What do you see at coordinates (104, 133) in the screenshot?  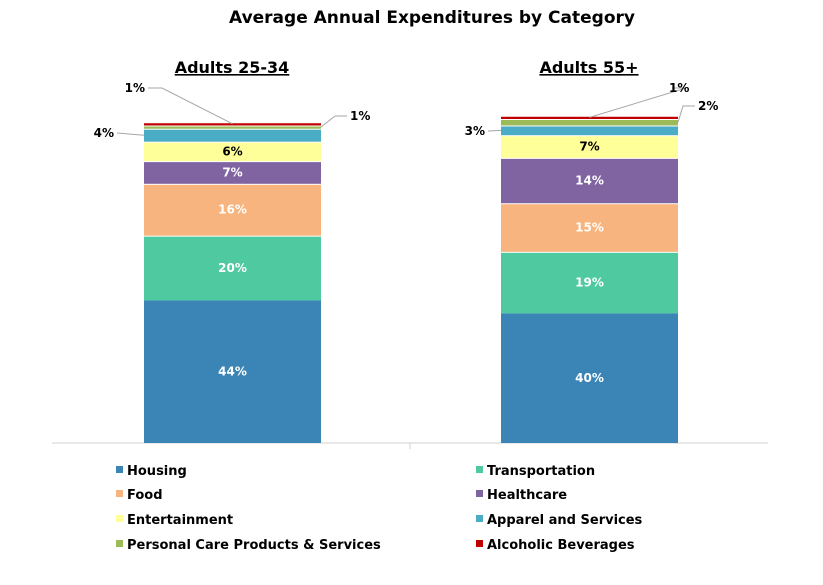 I see `data-label: 4%` at bounding box center [104, 133].